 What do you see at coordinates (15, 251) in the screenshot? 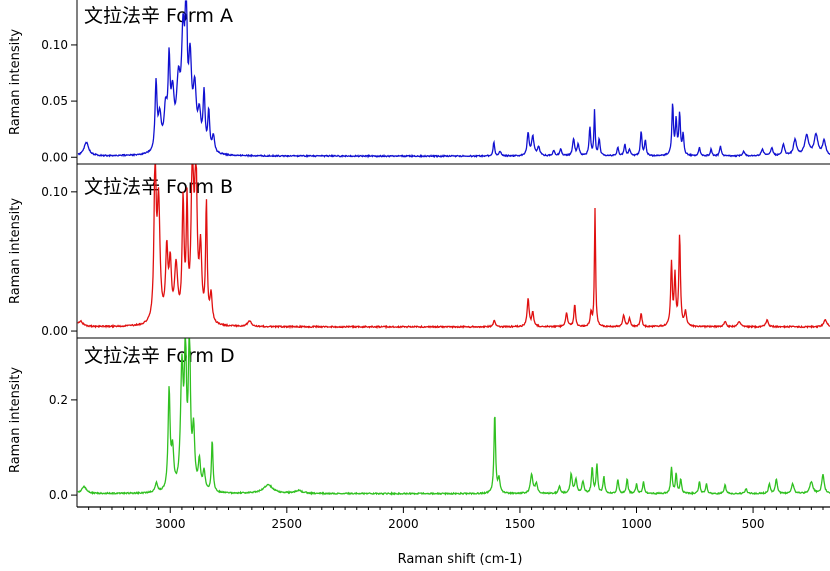
I see `y-axis-title-form-b: Raman intensity` at bounding box center [15, 251].